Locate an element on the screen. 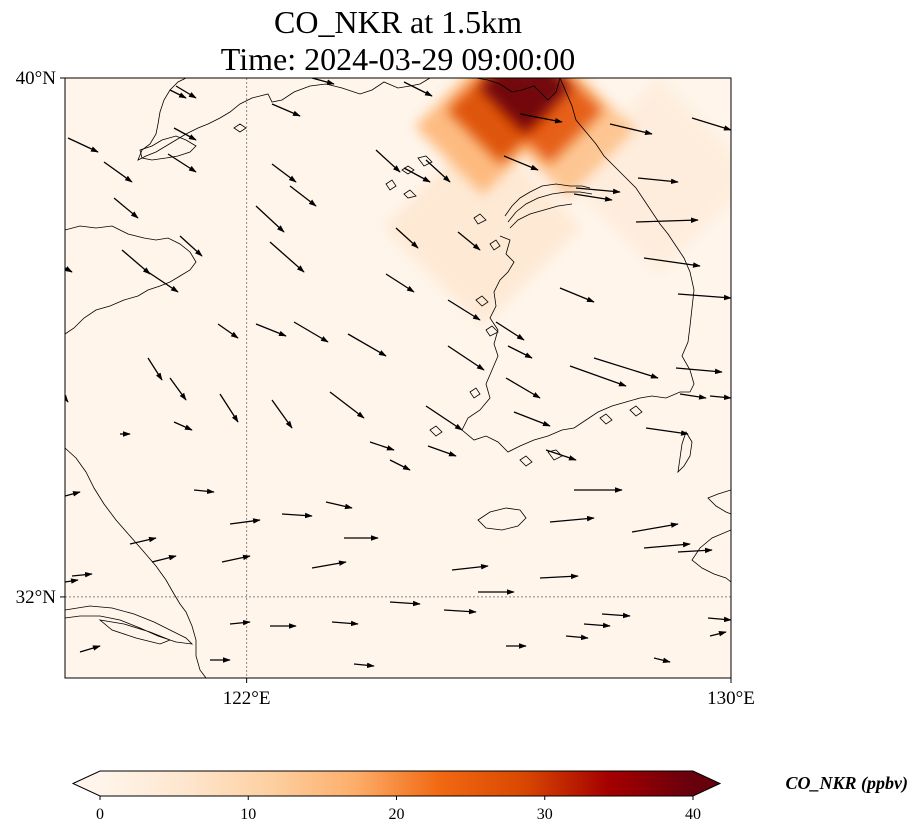 The width and height of the screenshot is (920, 836). jeju-island is located at coordinates (502, 519).